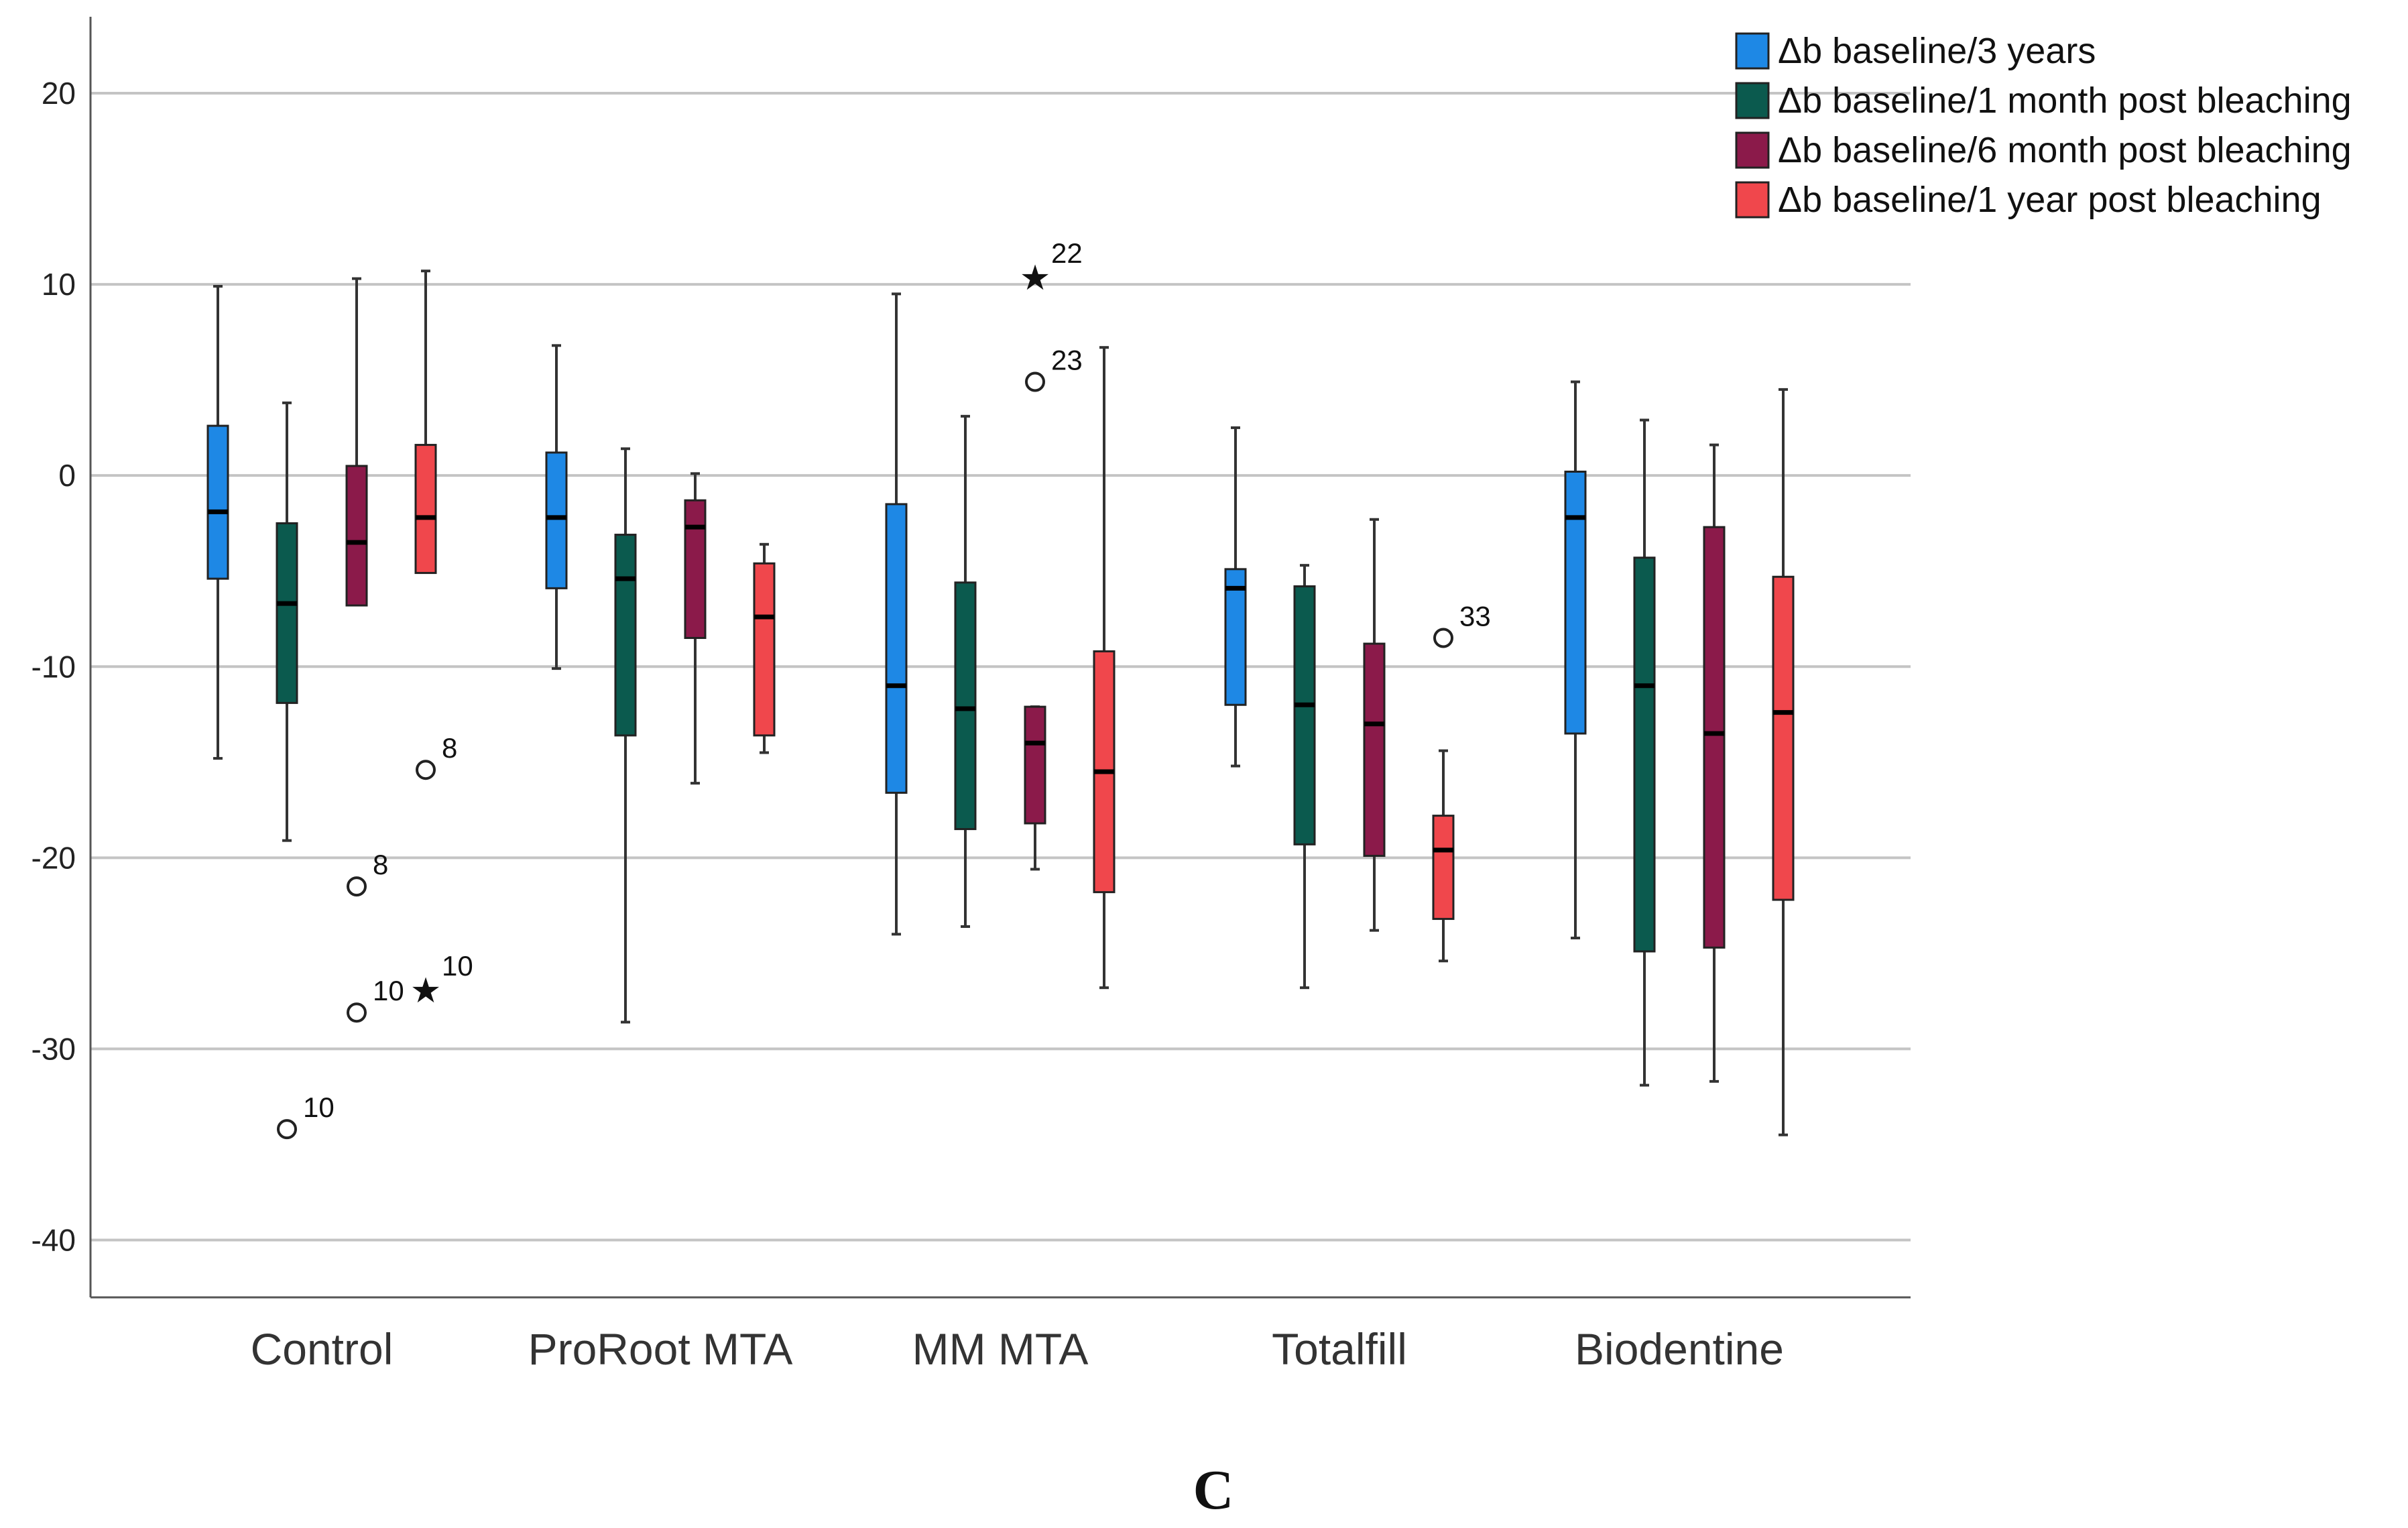 The image size is (2408, 1528). Describe the element at coordinates (2065, 150) in the screenshot. I see `legend-label: Δb baseline/6 month post bleaching` at that location.